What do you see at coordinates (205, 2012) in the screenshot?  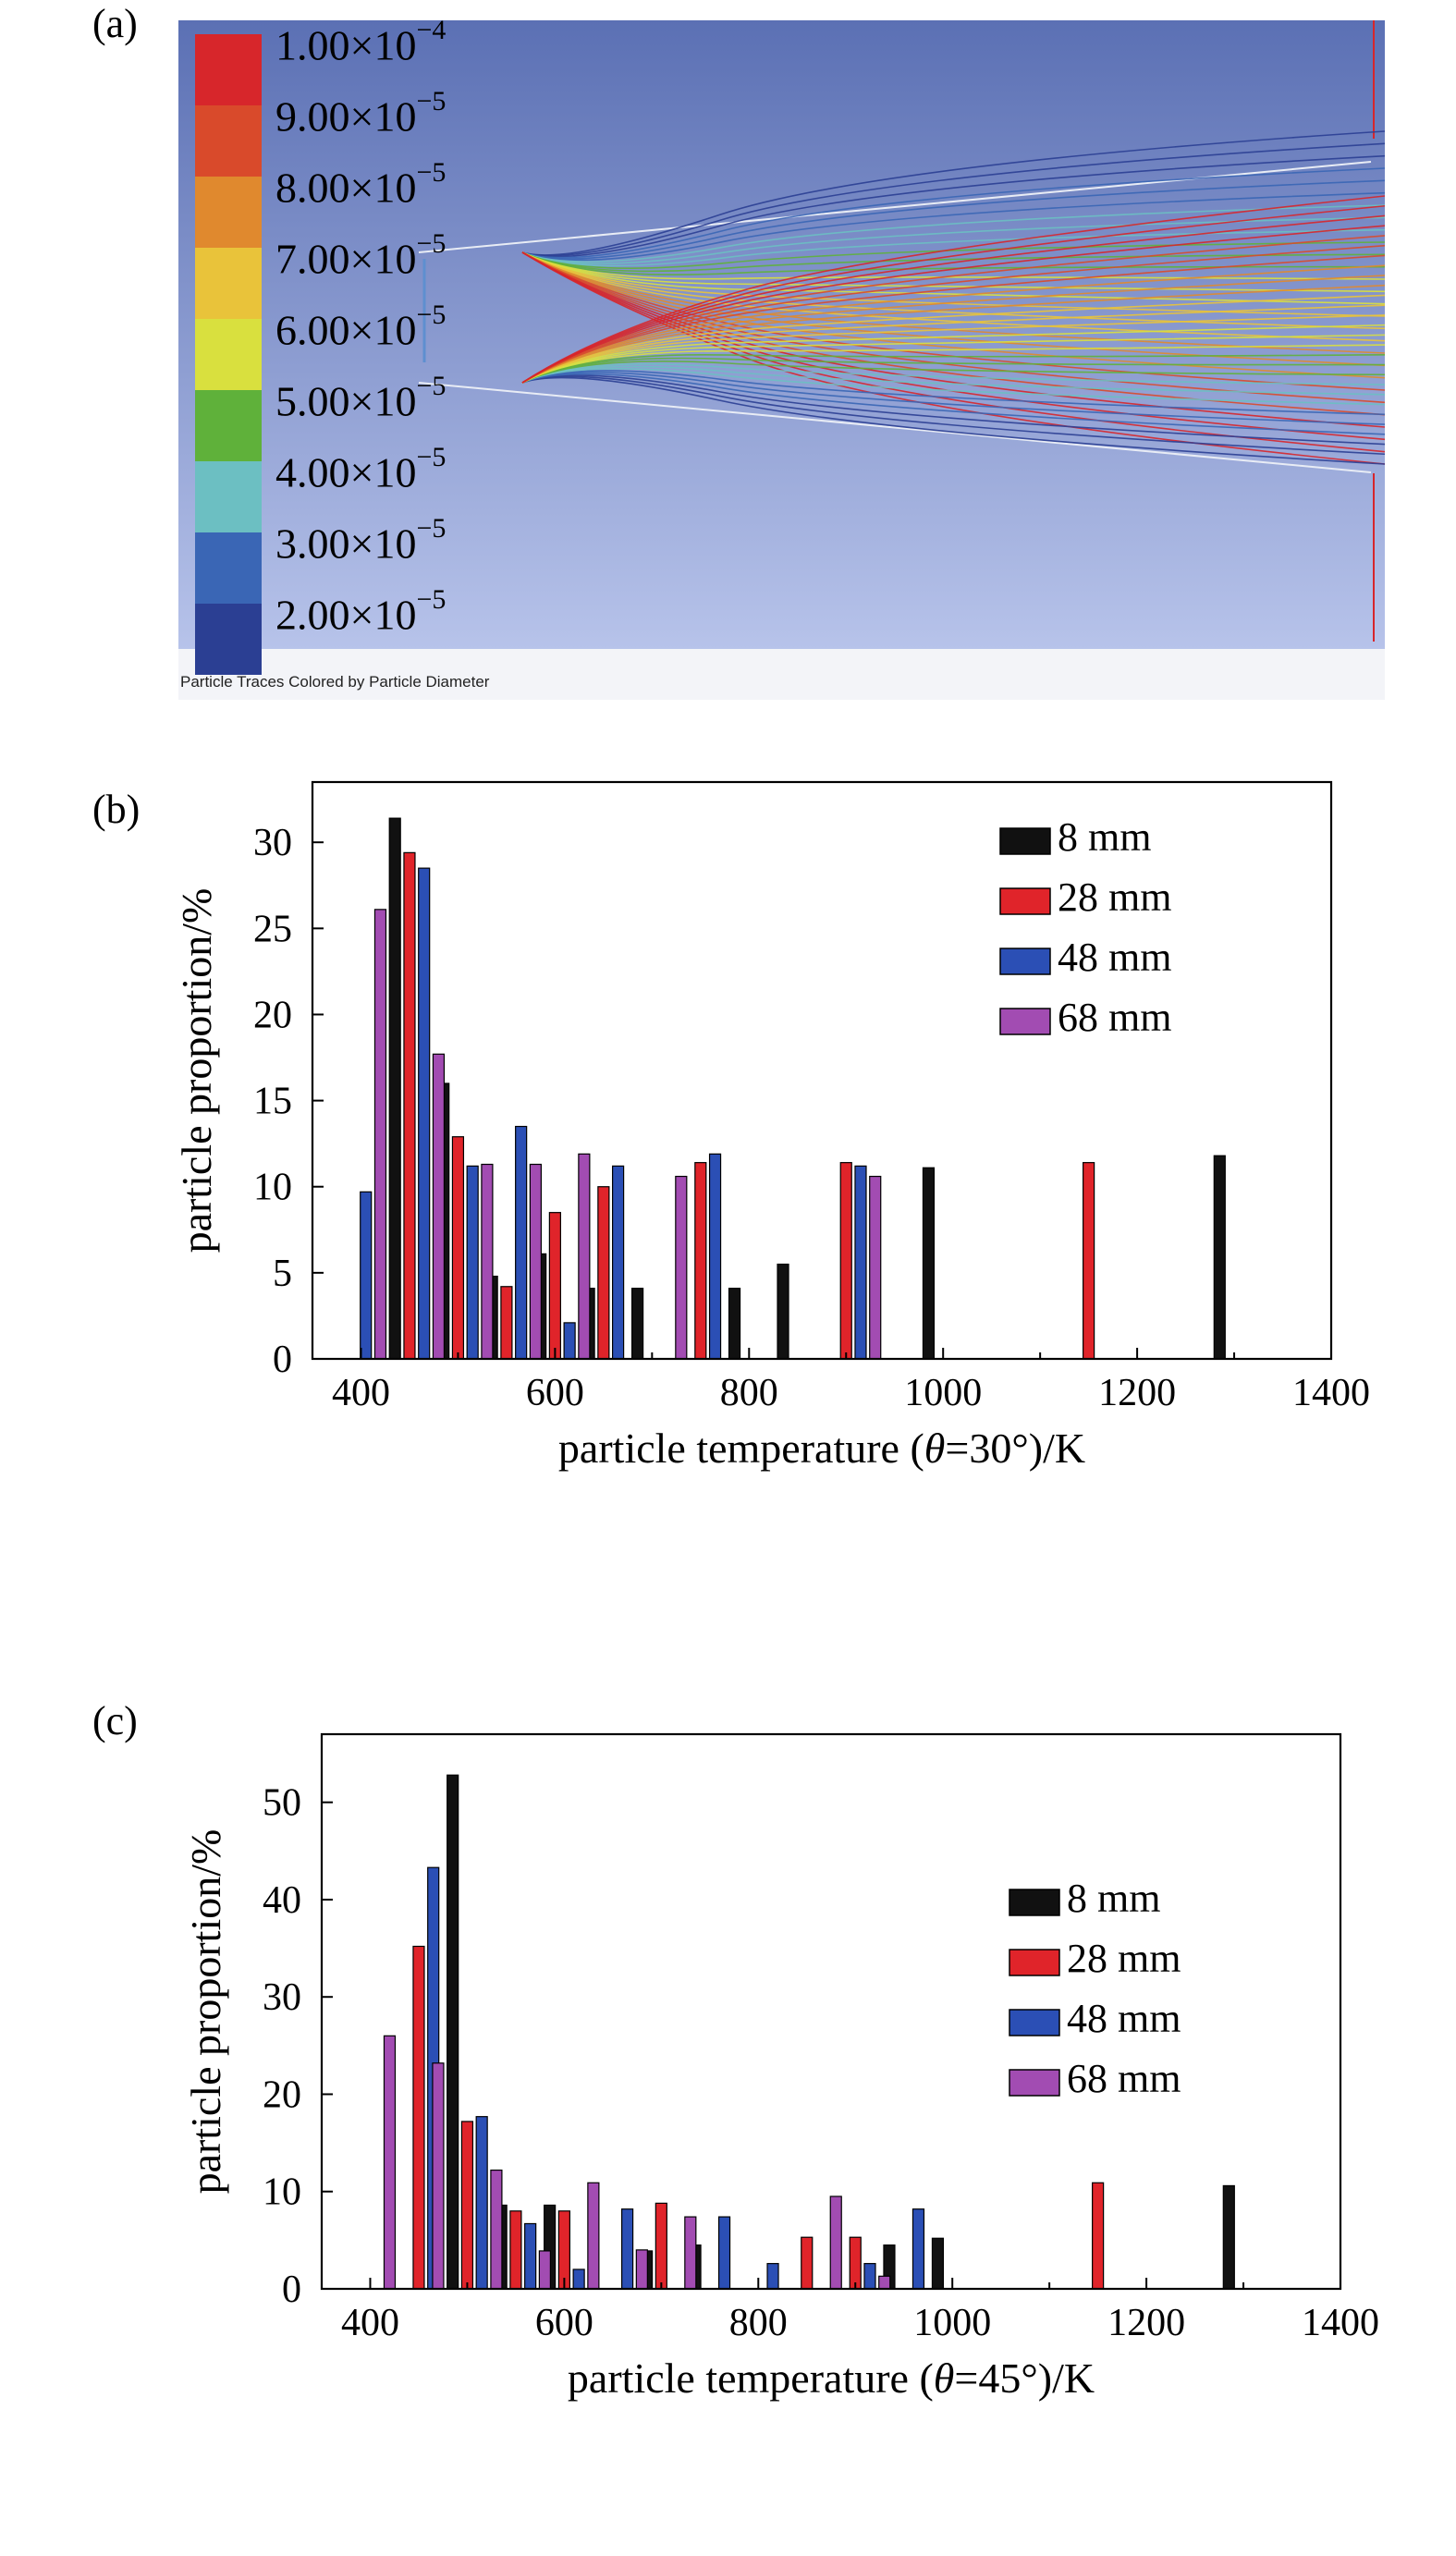 I see `y-axis-label: particle proportion/%` at bounding box center [205, 2012].